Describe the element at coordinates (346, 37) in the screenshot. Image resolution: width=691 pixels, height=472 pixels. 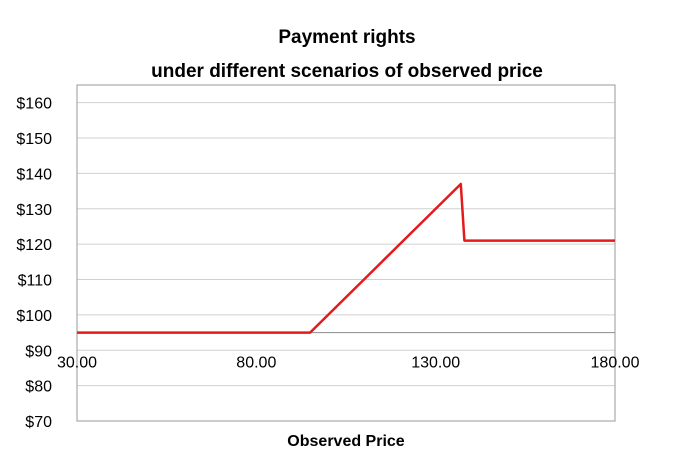
I see `chart-title: Payment rights` at that location.